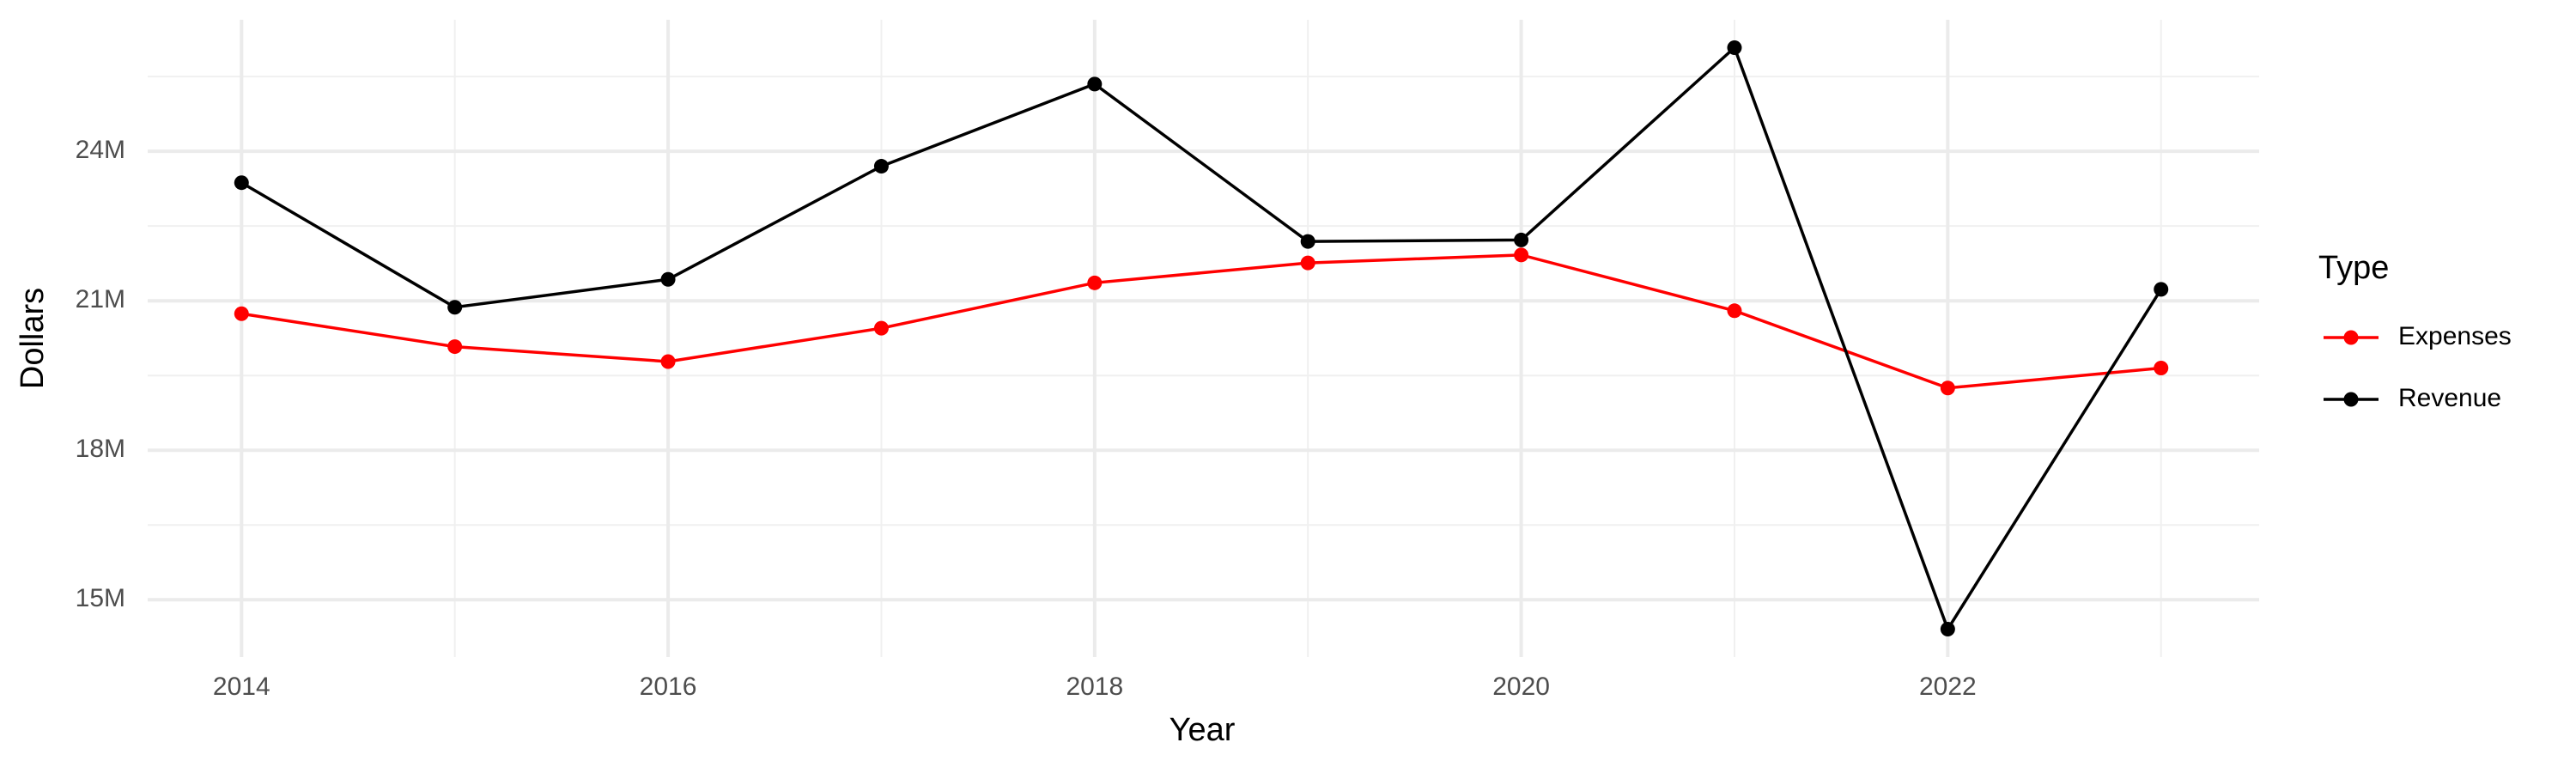 This screenshot has height=773, width=2576. I want to click on legend-label: Revenue, so click(2449, 398).